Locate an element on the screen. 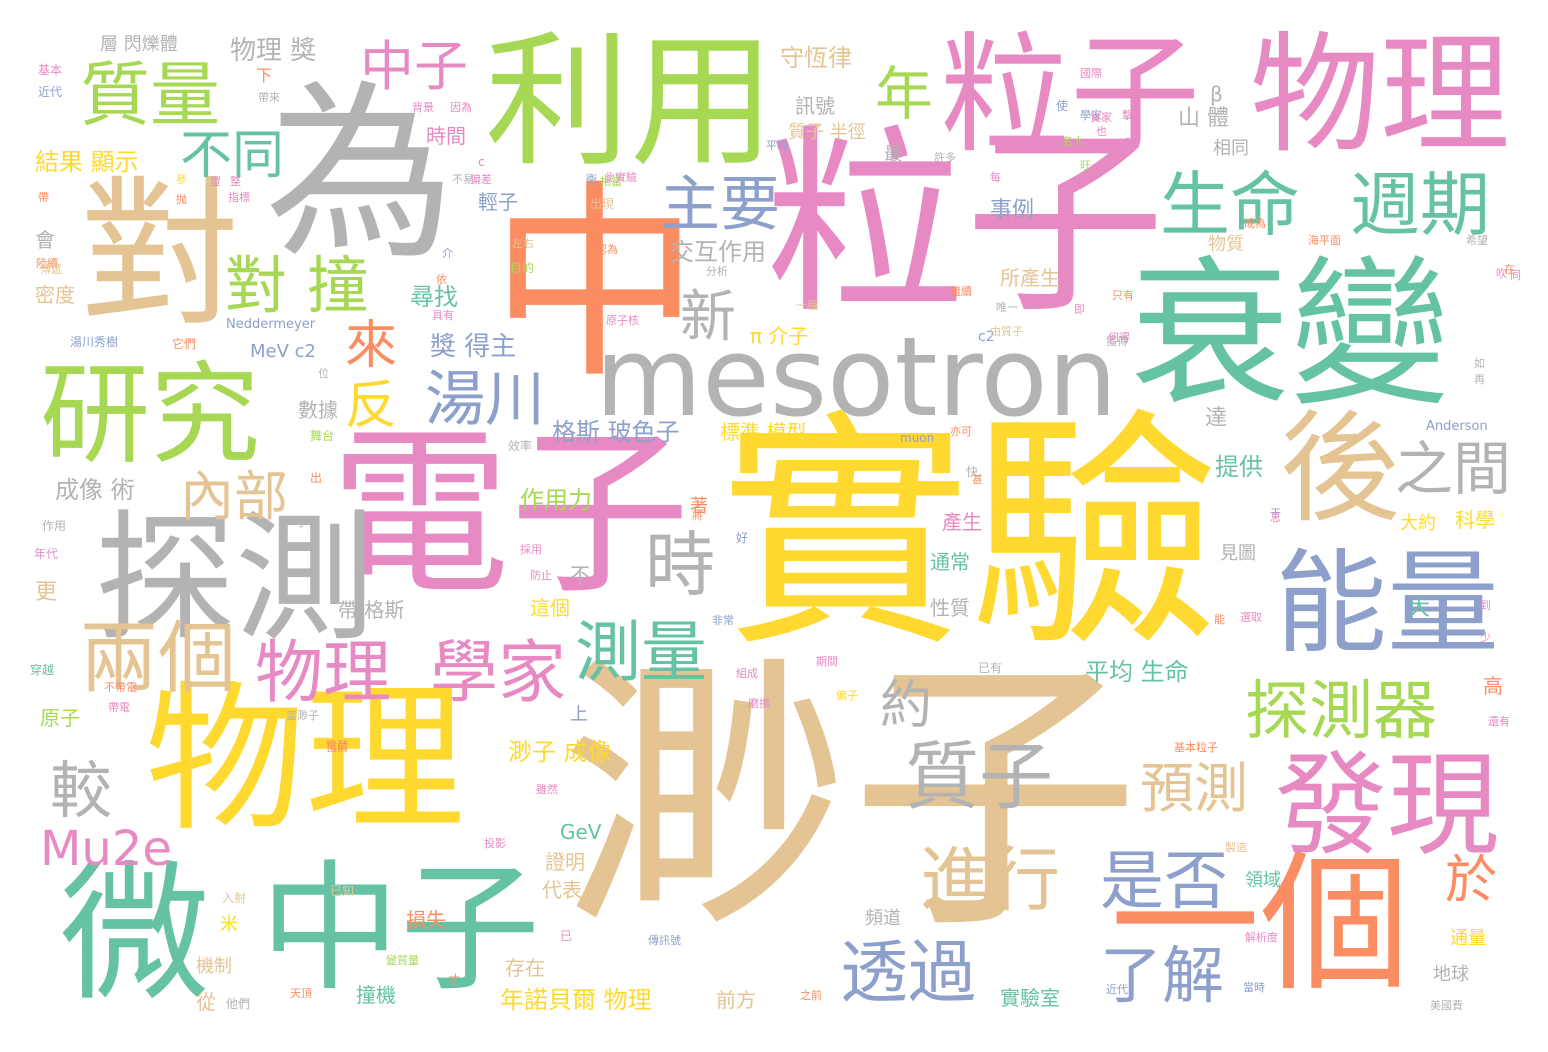  word: 從 is located at coordinates (206, 1002).